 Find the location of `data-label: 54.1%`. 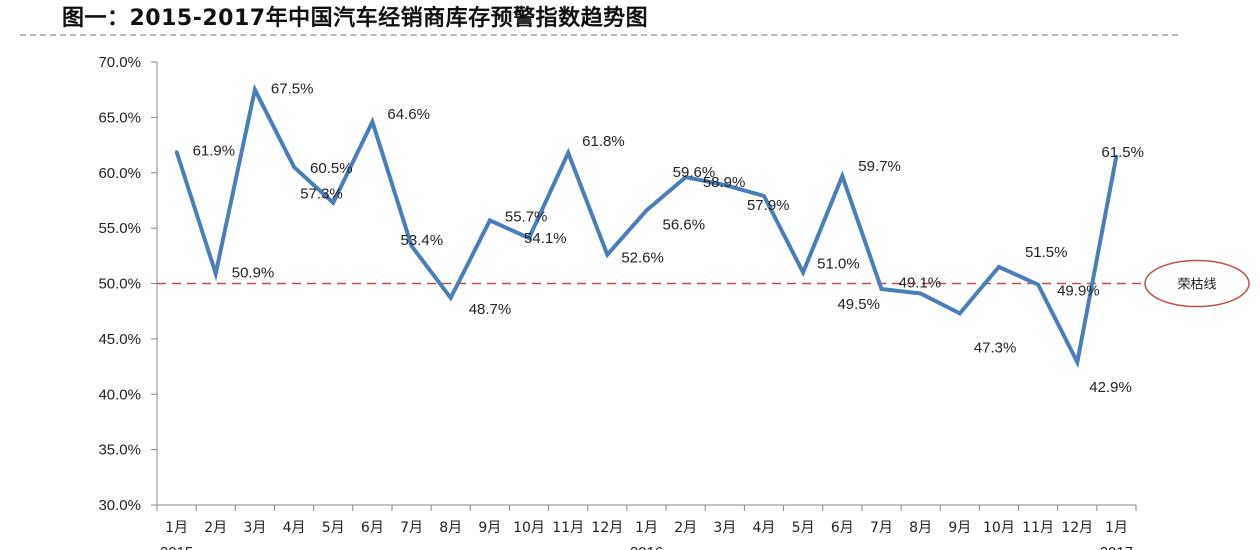

data-label: 54.1% is located at coordinates (545, 238).